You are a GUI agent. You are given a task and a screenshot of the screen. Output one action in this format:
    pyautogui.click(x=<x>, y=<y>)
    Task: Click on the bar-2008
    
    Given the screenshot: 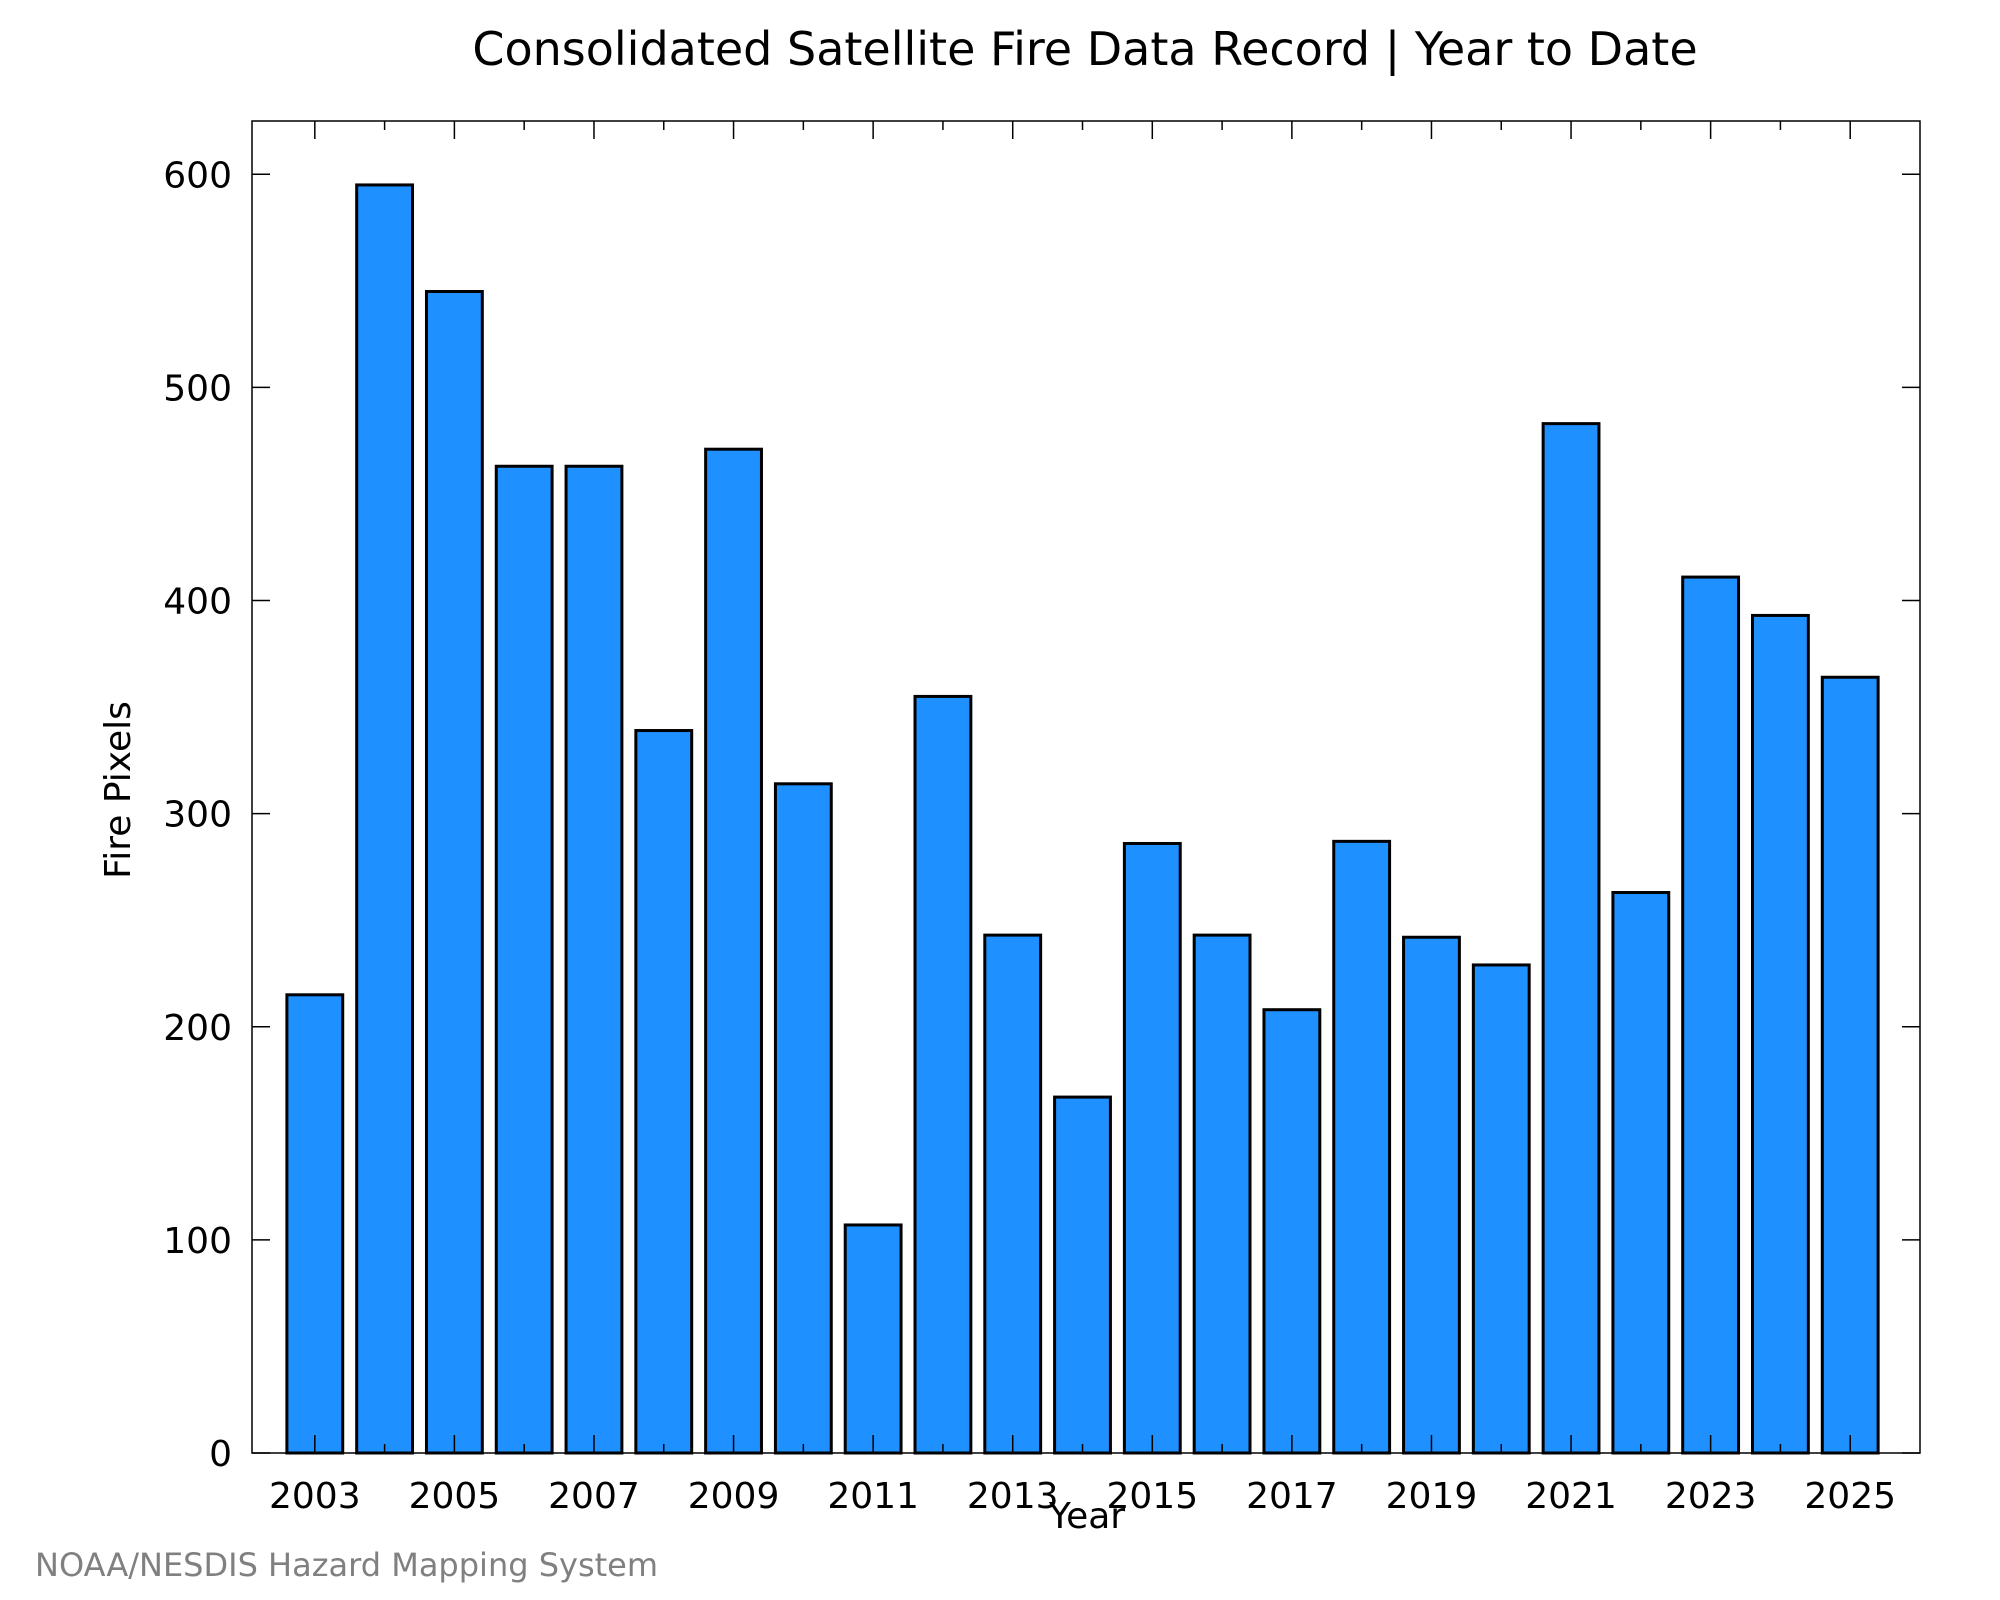 What is the action you would take?
    pyautogui.click(x=664, y=1092)
    